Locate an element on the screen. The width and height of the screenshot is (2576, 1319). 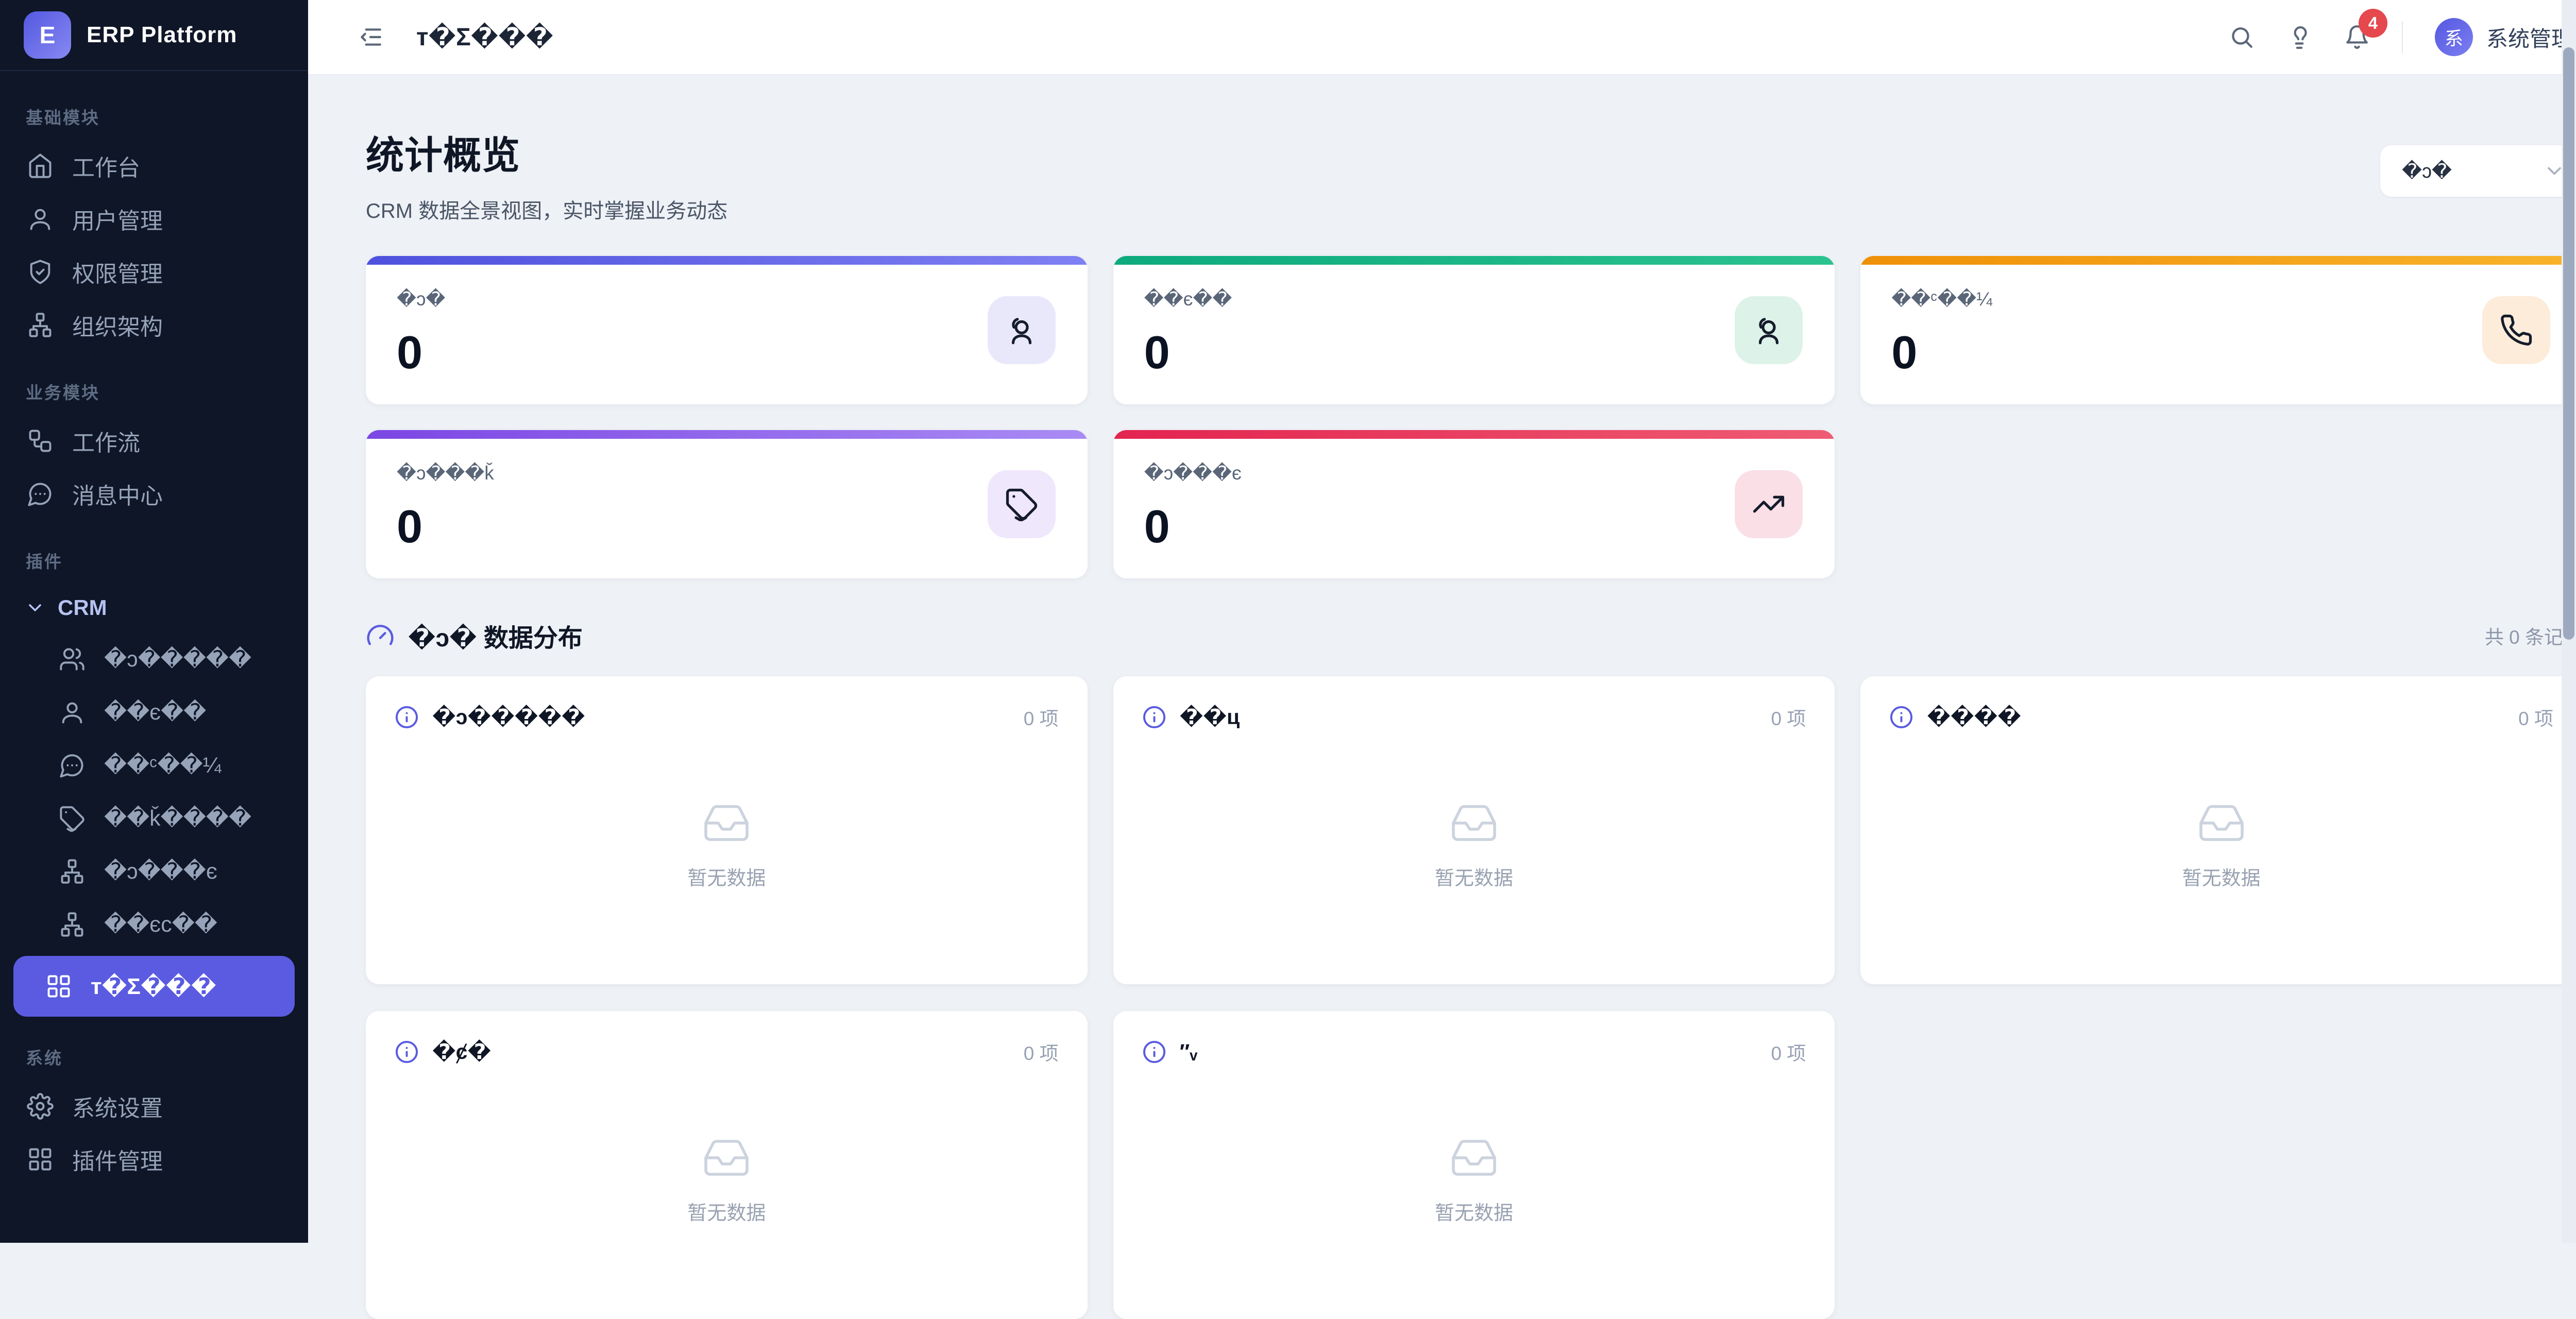
sidebar-item-crm-sub-4: ��ǩ���� is located at coordinates (154, 818).